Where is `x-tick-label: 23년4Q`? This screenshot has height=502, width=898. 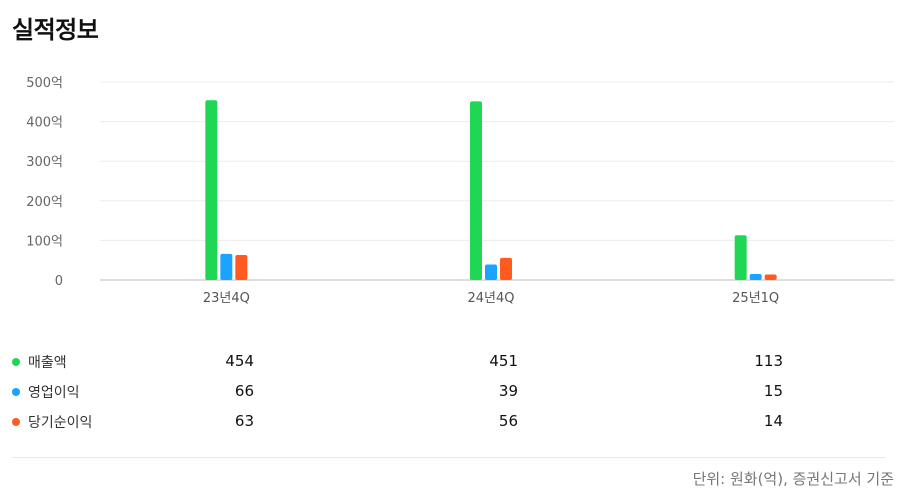
x-tick-label: 23년4Q is located at coordinates (226, 298).